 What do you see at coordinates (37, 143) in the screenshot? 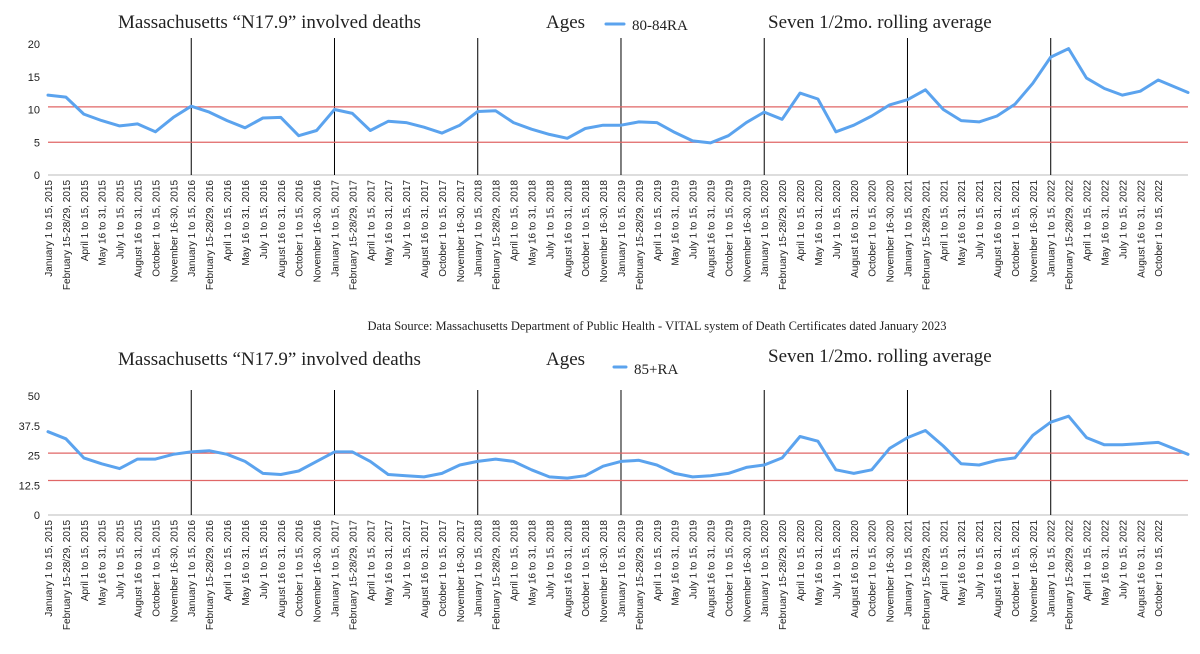
I see `chart-1-y-tick-label: 5` at bounding box center [37, 143].